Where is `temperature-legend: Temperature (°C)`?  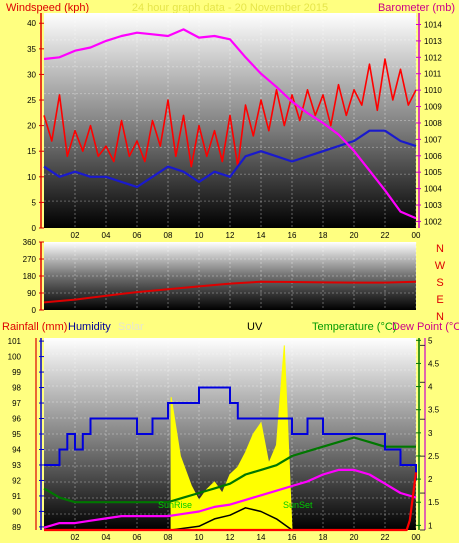 temperature-legend: Temperature (°C) is located at coordinates (354, 327).